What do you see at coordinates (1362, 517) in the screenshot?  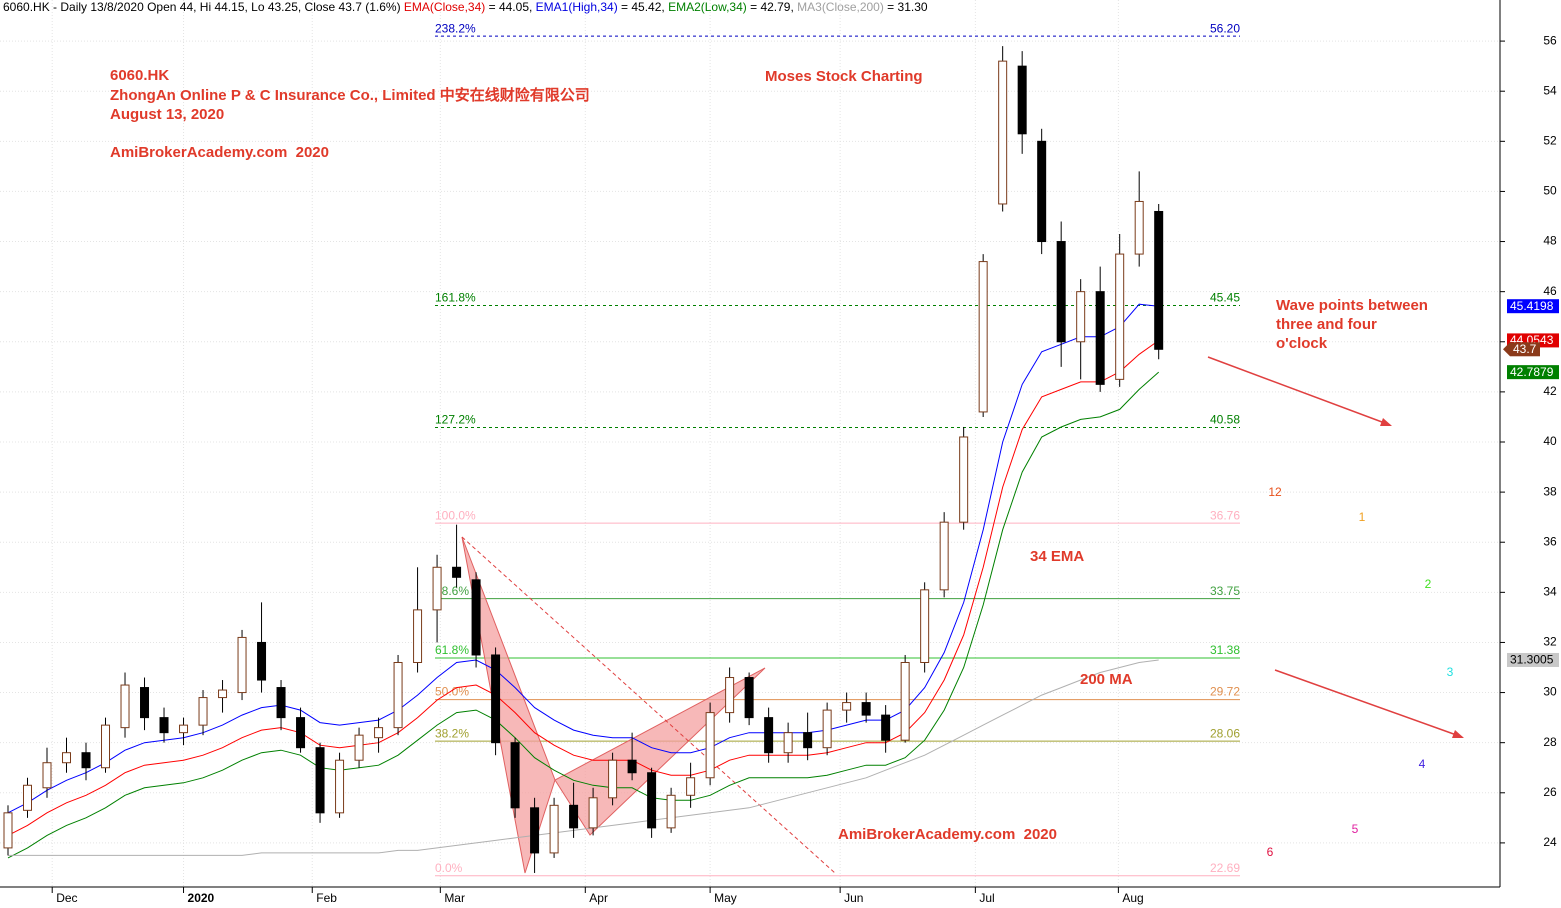 I see `clock-digit: 1` at bounding box center [1362, 517].